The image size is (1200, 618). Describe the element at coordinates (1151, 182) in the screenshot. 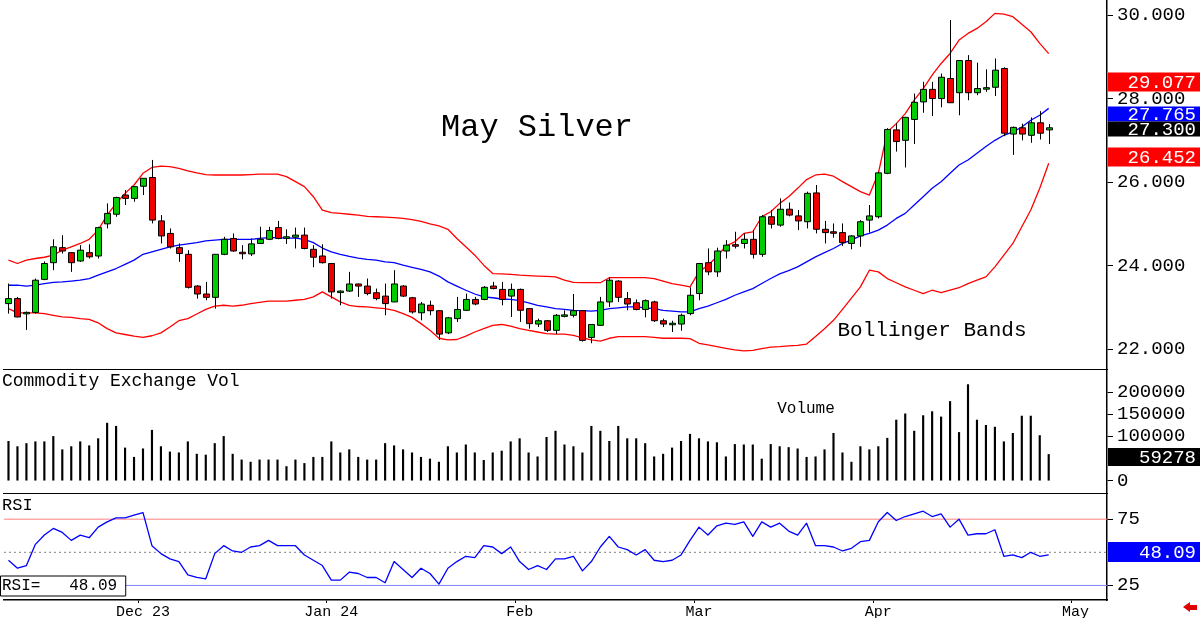

I see `y-tick-label: 26.000` at that location.